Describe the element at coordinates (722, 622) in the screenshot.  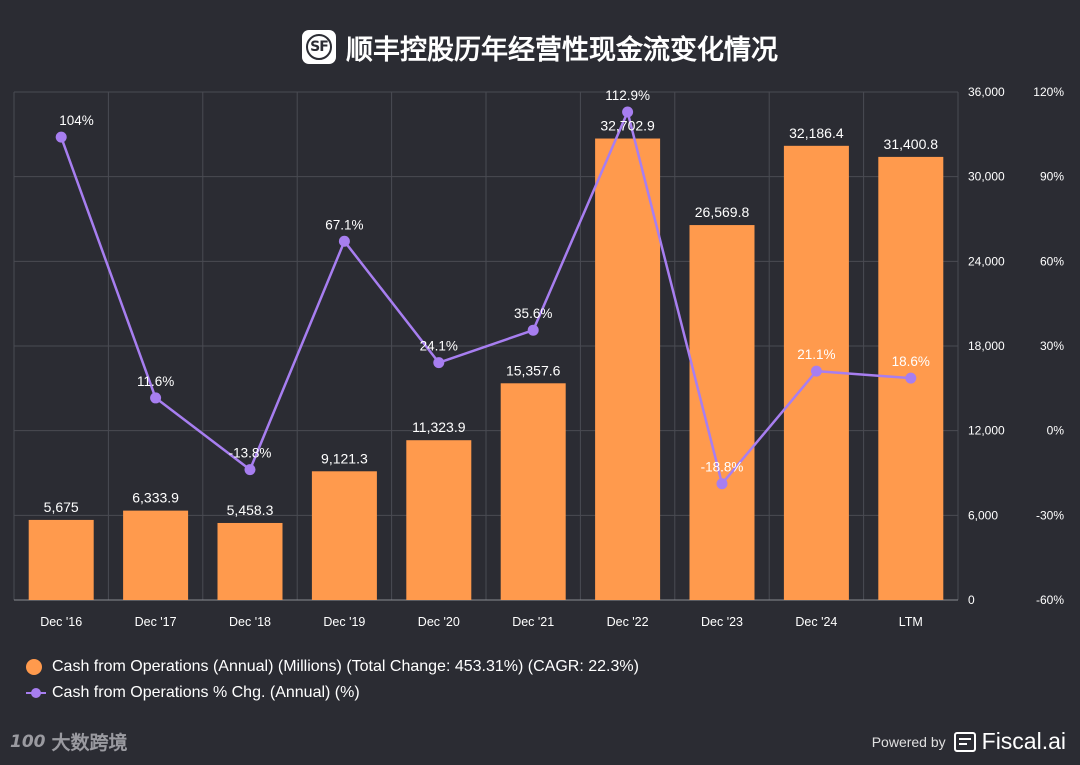
I see `x-tick-label: Dec '23` at that location.